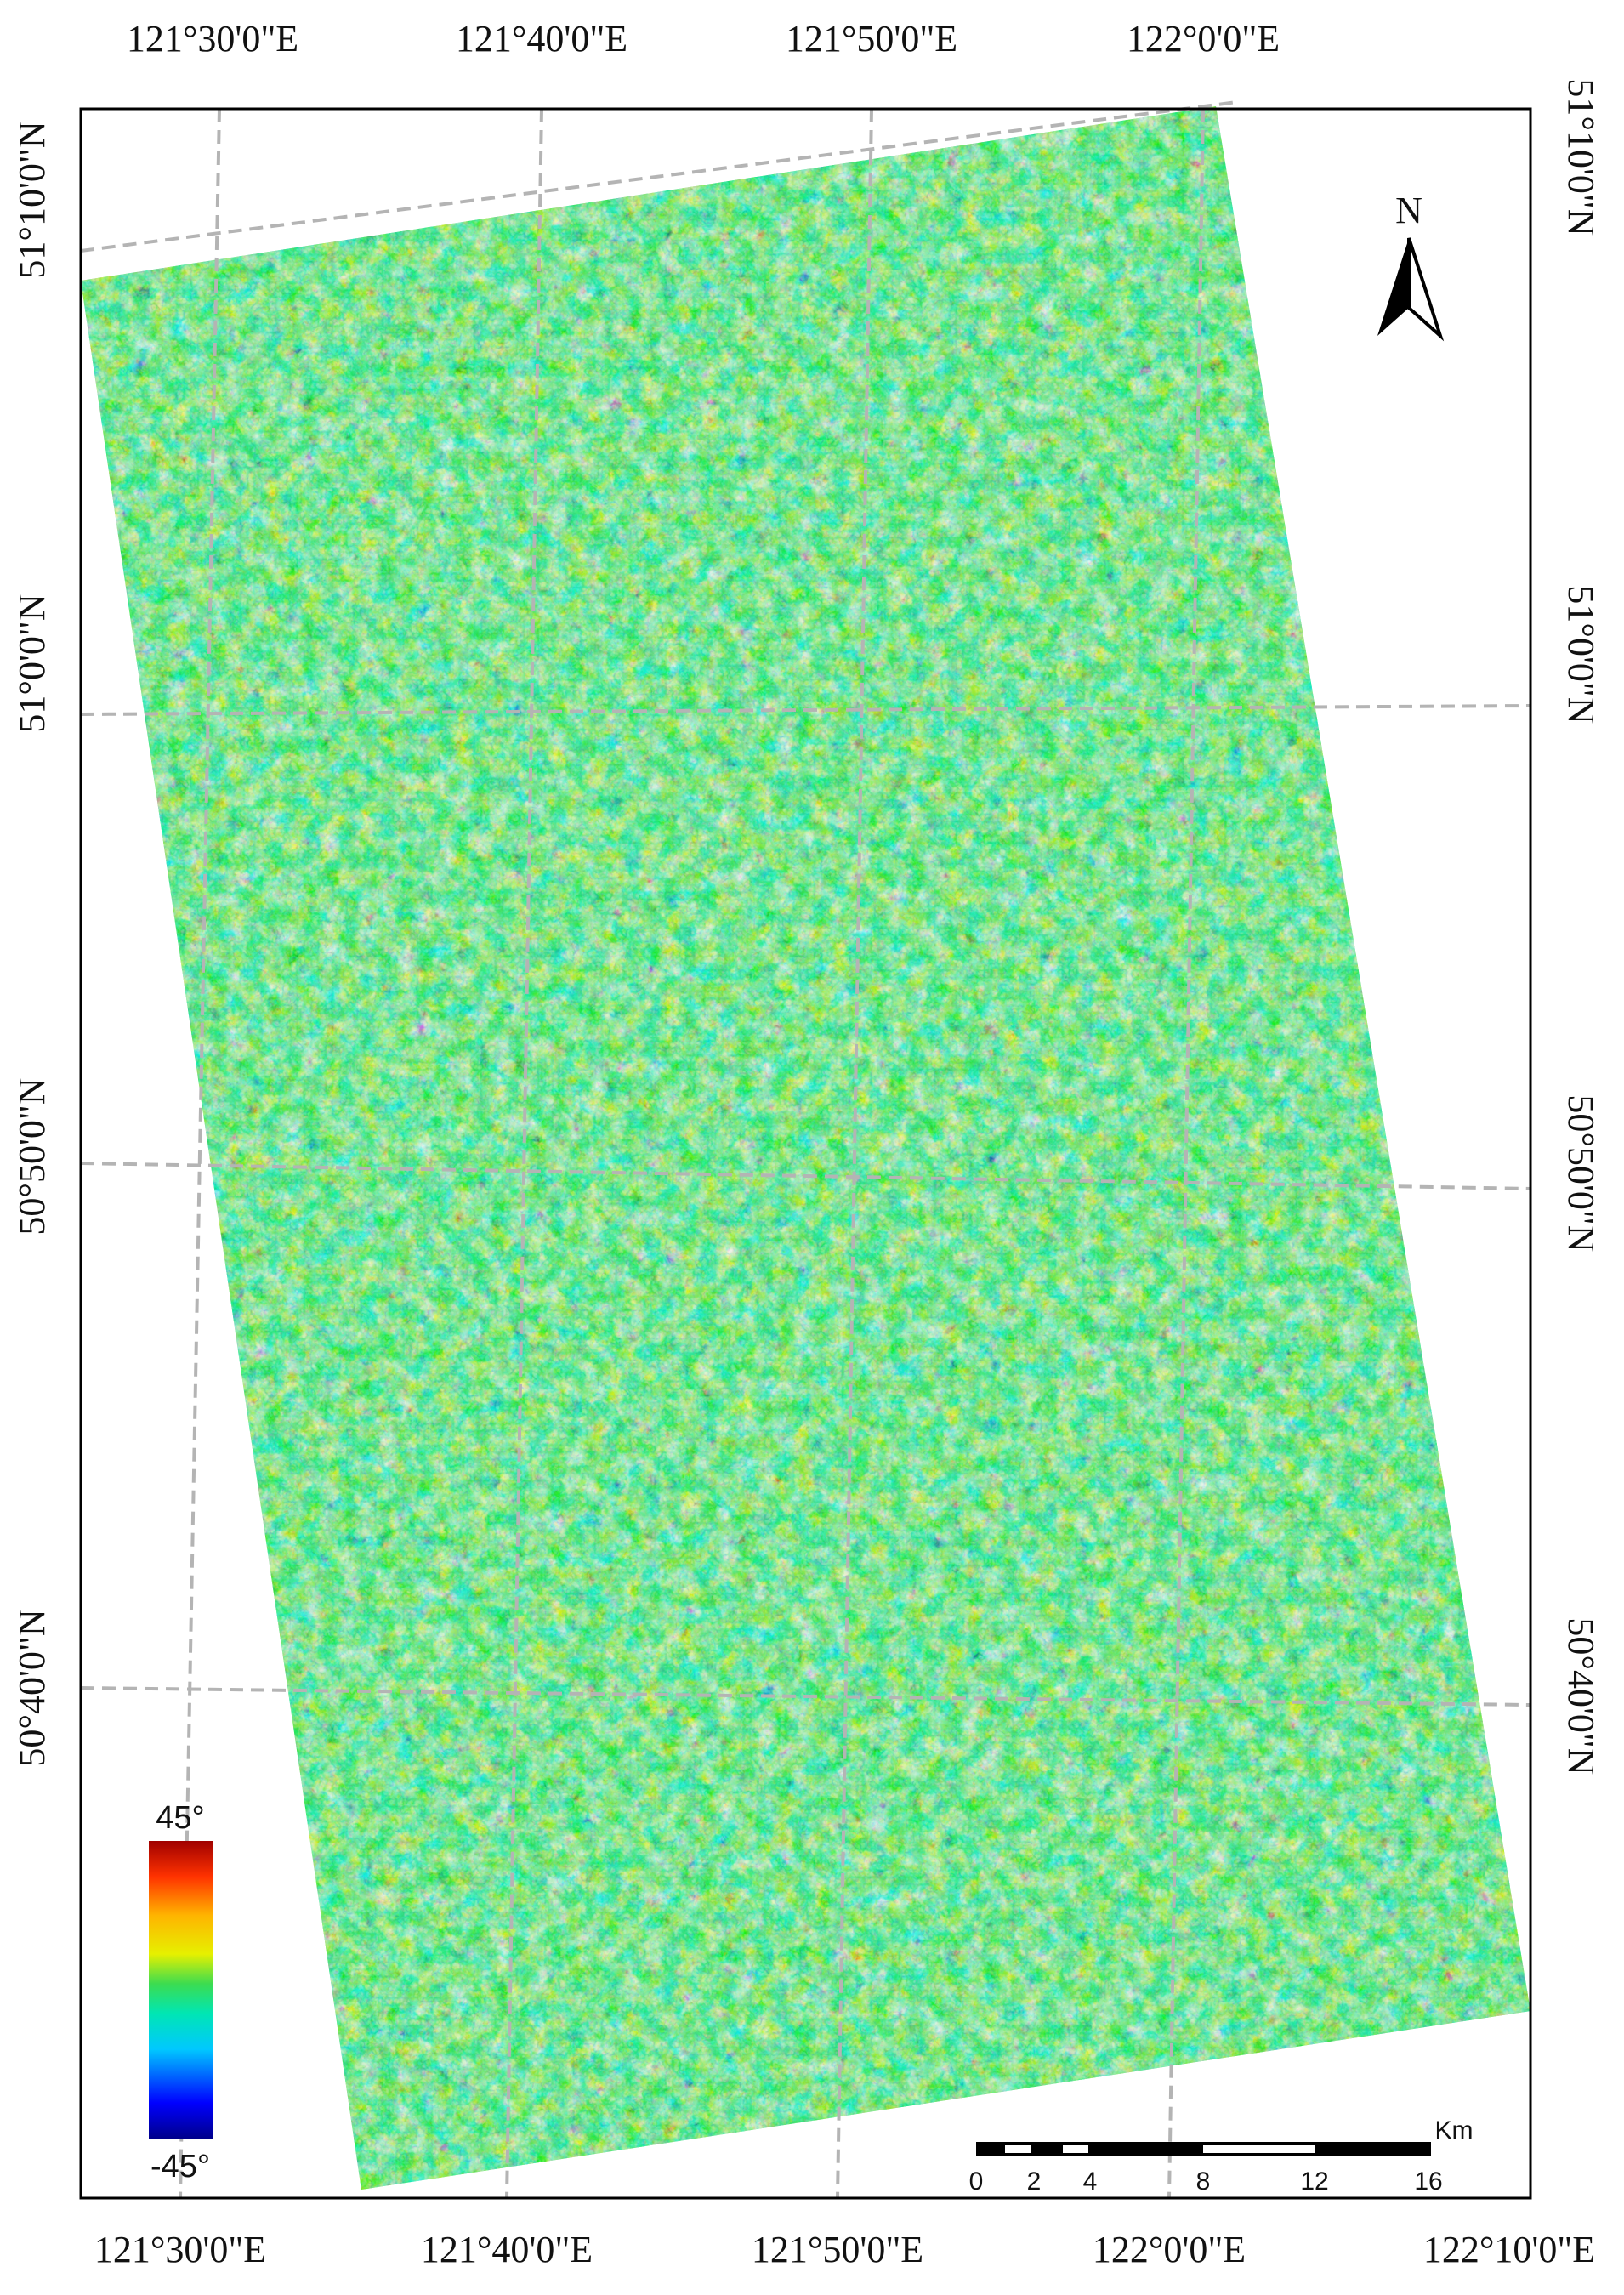 This screenshot has height=2295, width=1624. I want to click on right-lat-label: 51°0'0"N, so click(1581, 654).